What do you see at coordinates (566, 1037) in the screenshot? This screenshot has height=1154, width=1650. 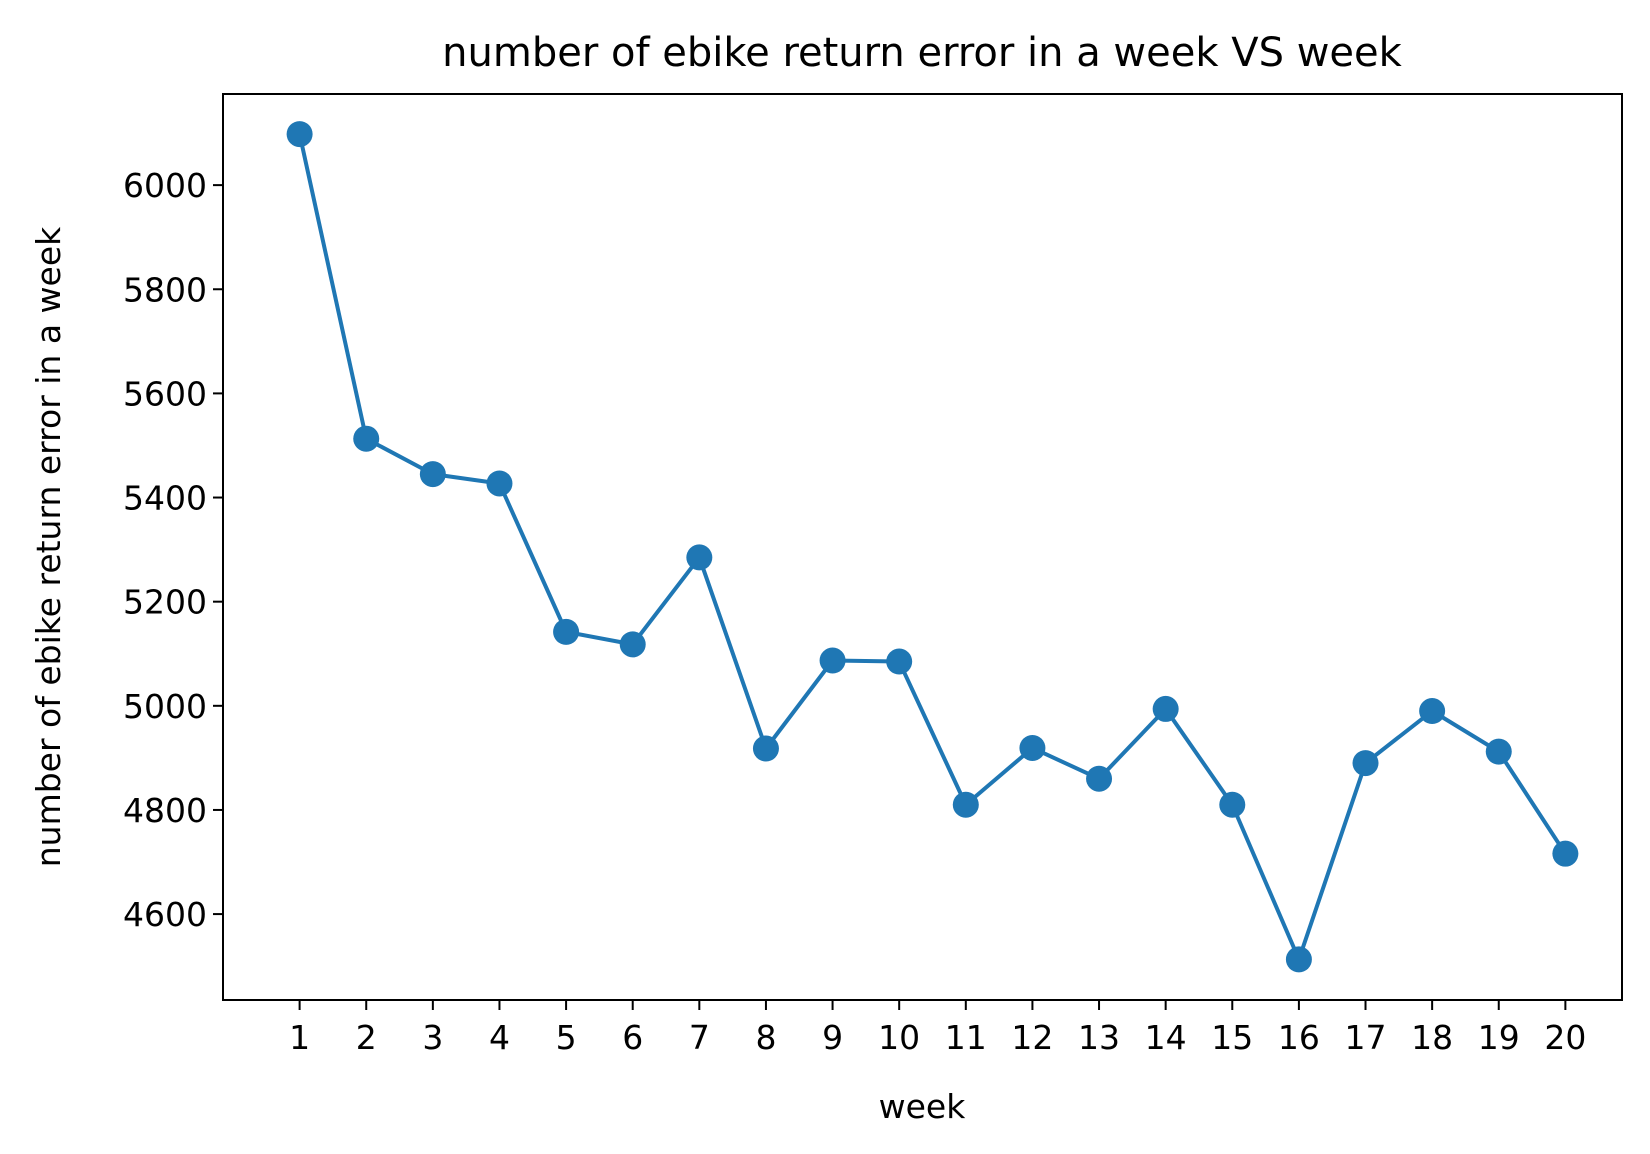 I see `x-tick-label: 5` at bounding box center [566, 1037].